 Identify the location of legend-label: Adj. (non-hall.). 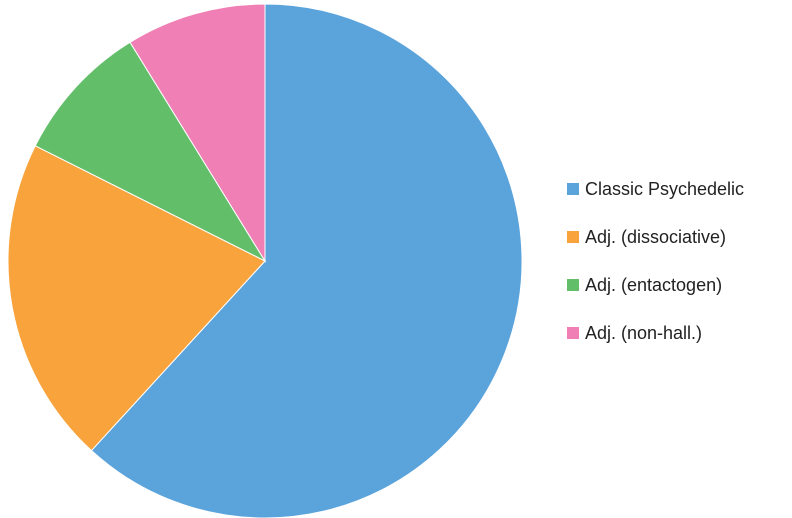
(643, 333).